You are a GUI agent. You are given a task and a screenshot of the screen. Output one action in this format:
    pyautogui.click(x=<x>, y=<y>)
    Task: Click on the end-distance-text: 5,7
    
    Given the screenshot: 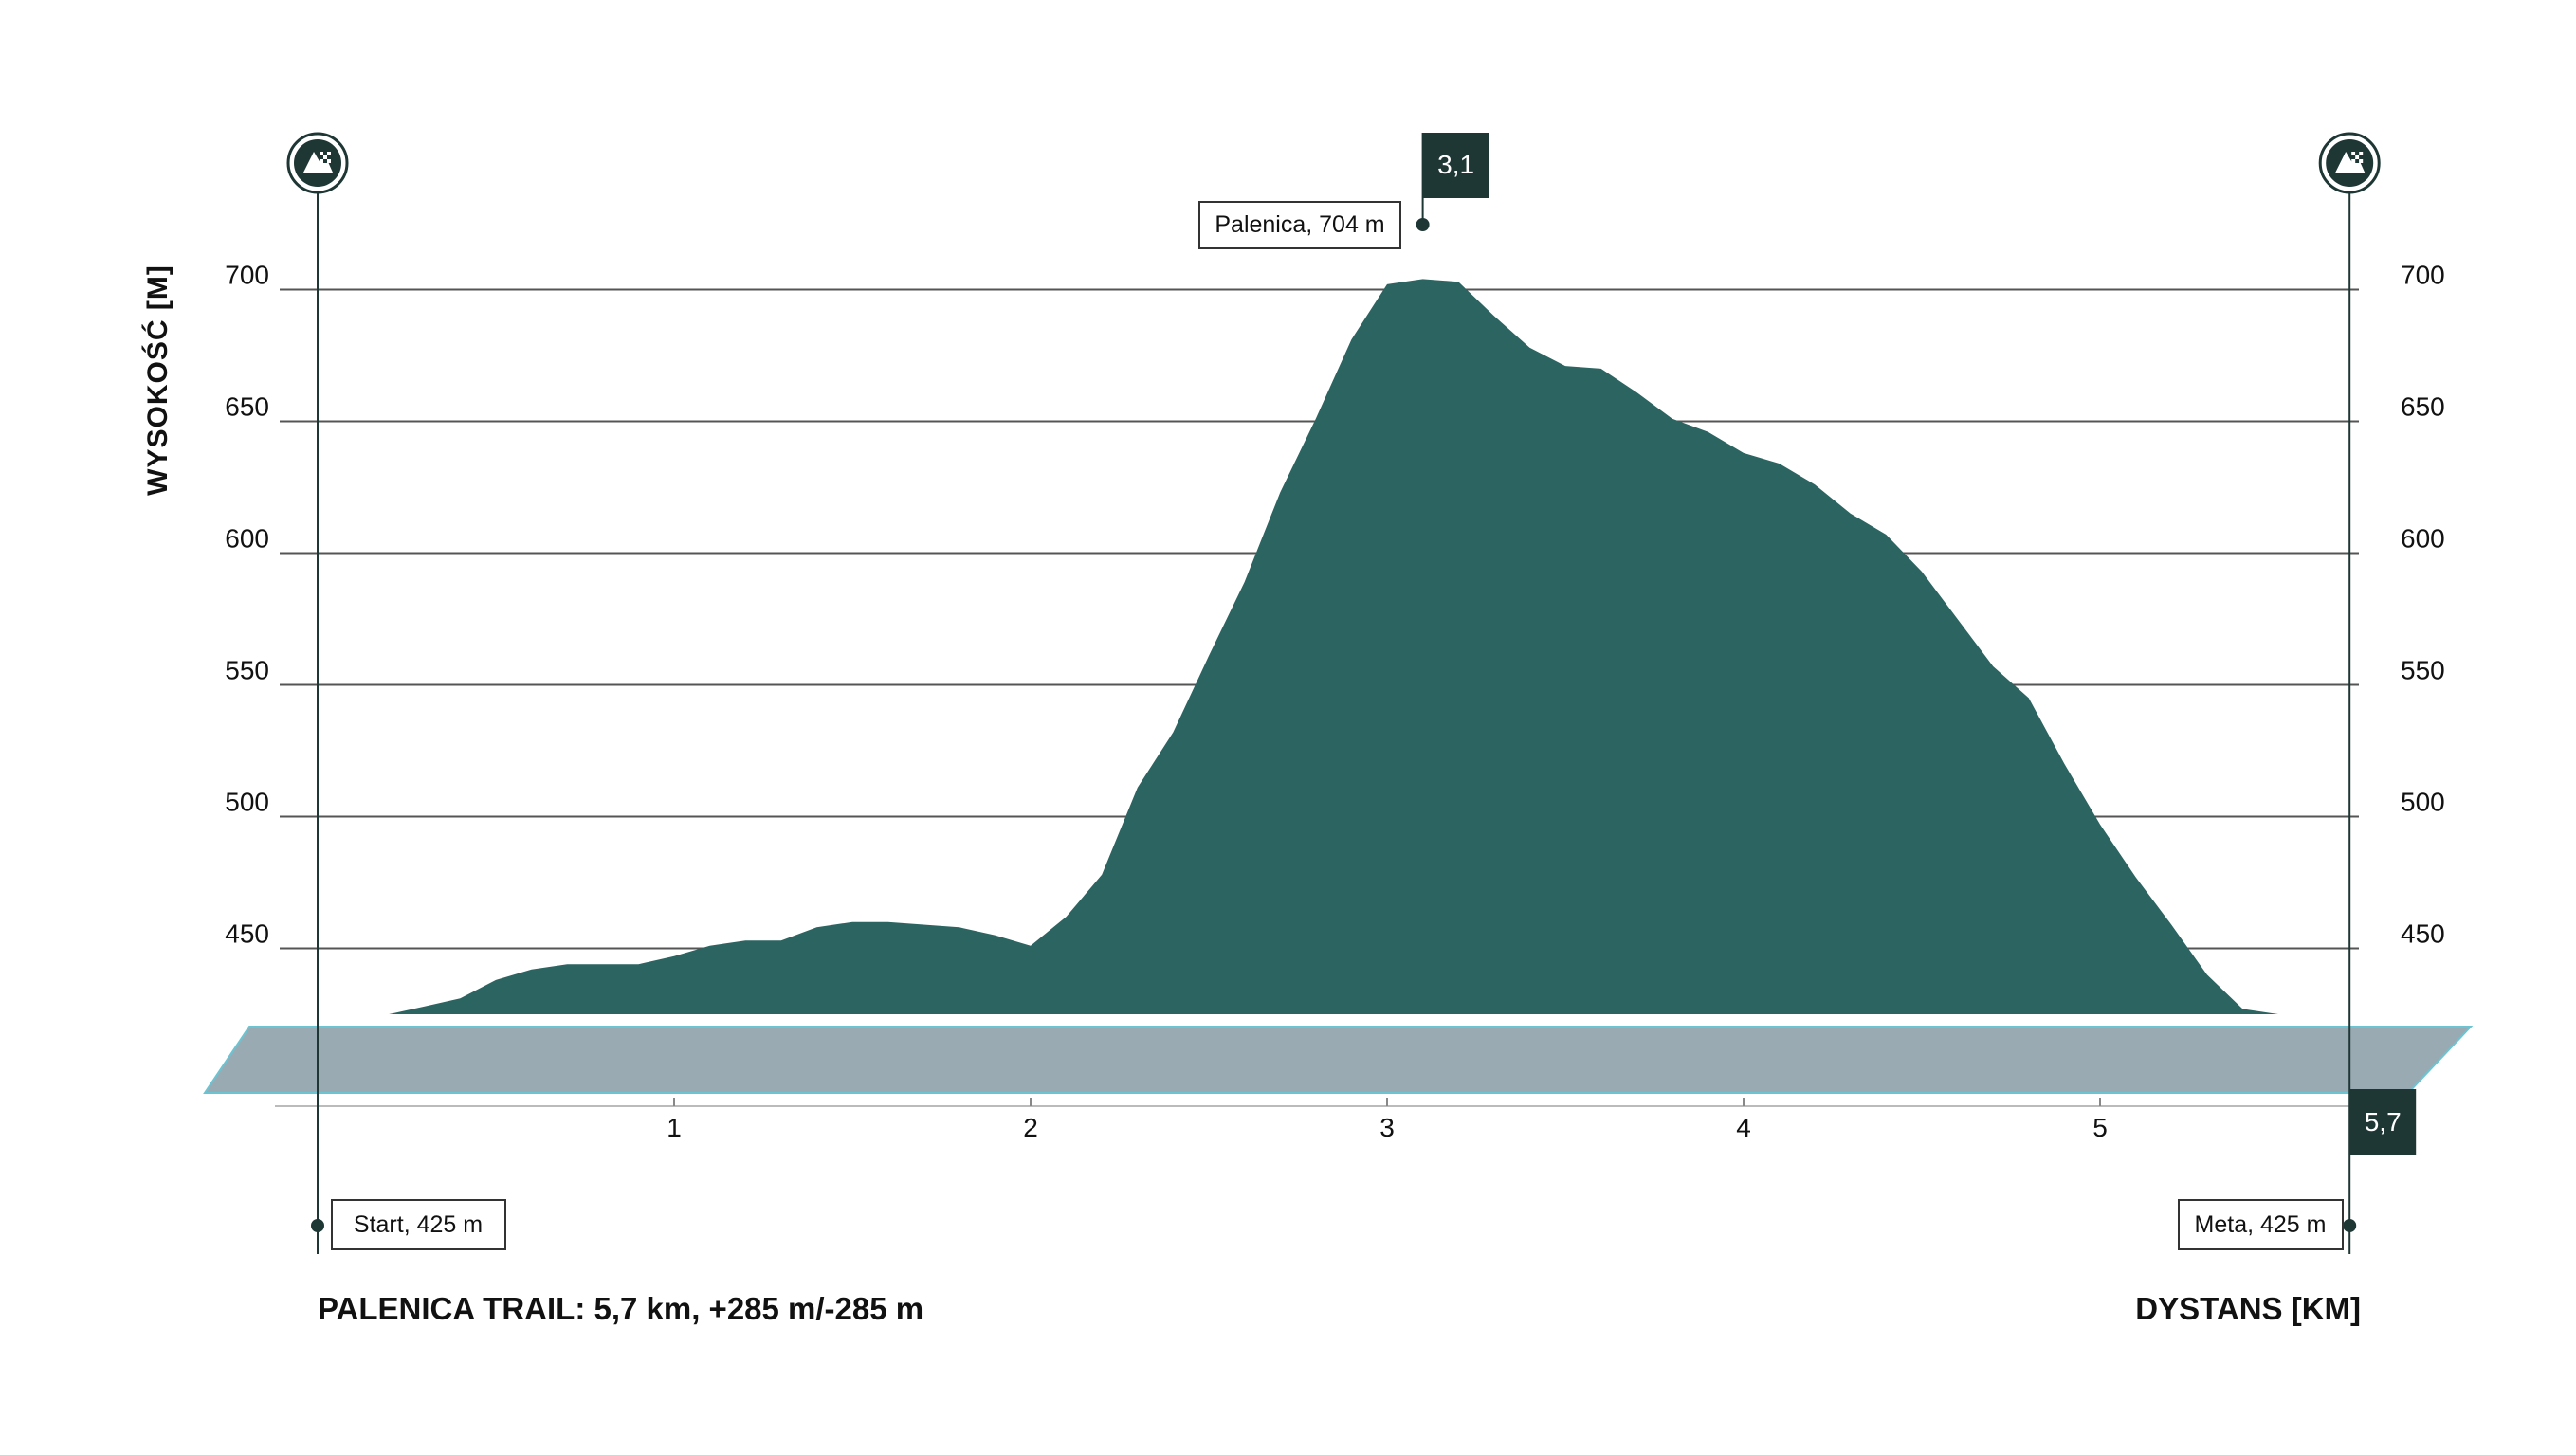 What is the action you would take?
    pyautogui.click(x=2383, y=1122)
    